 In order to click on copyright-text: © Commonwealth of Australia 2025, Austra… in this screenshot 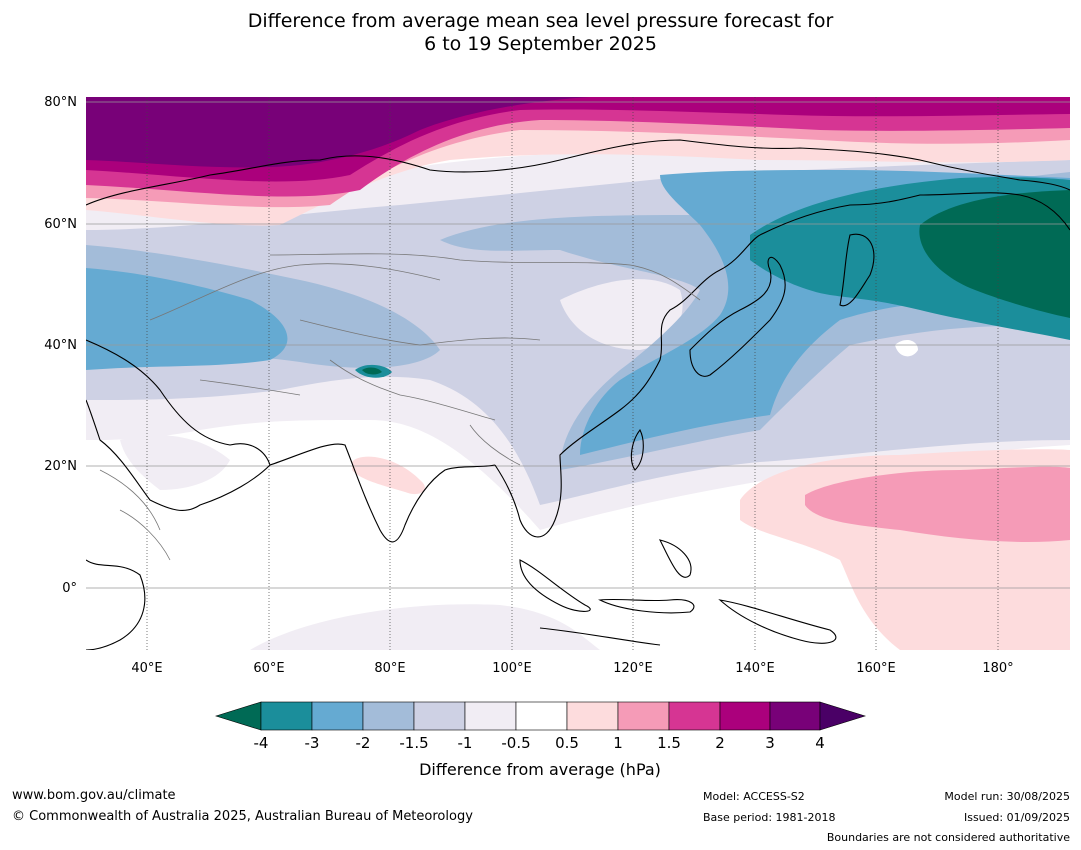, I will do `click(242, 816)`.